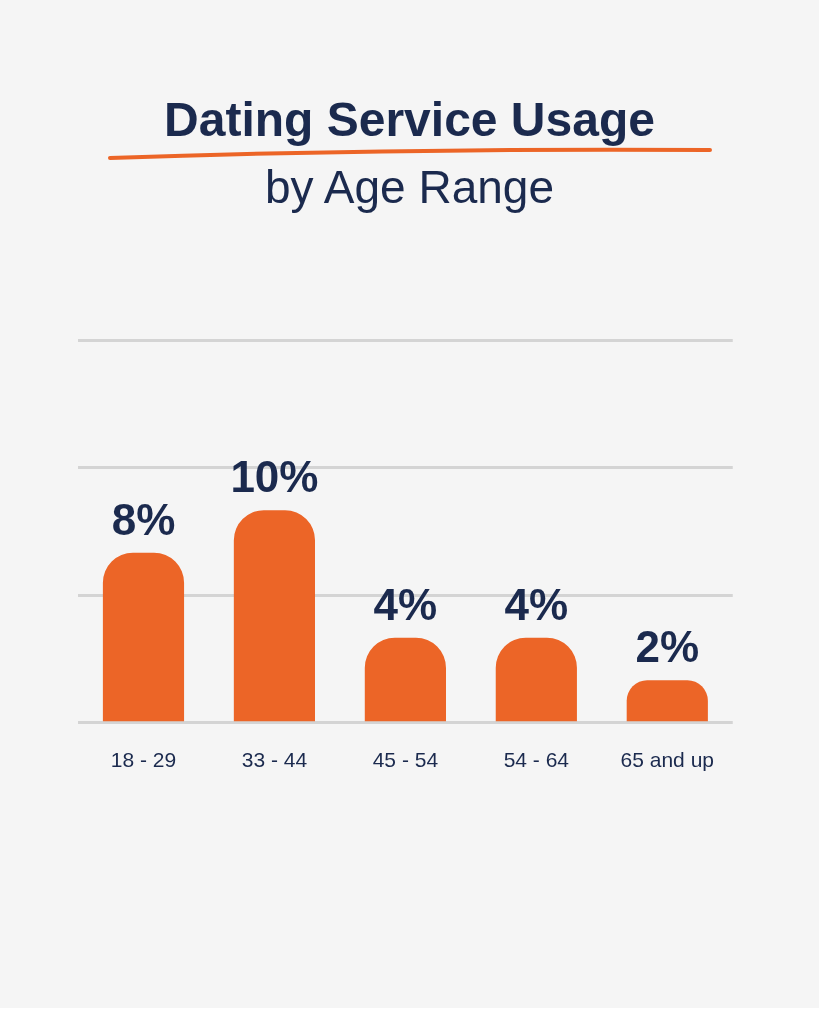  Describe the element at coordinates (409, 187) in the screenshot. I see `chart-subtitle: by Age Range` at that location.